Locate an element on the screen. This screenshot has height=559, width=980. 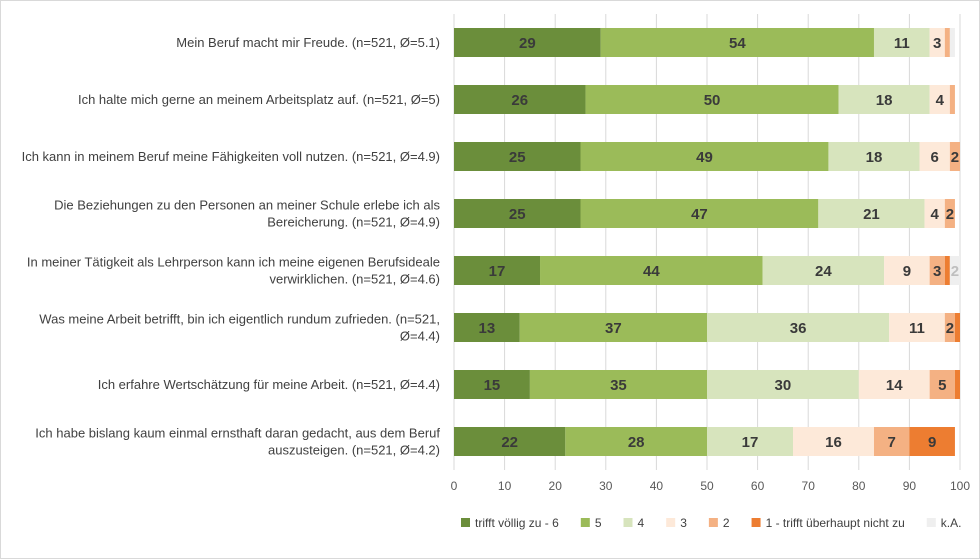
x-tick-label: 30 is located at coordinates (606, 486).